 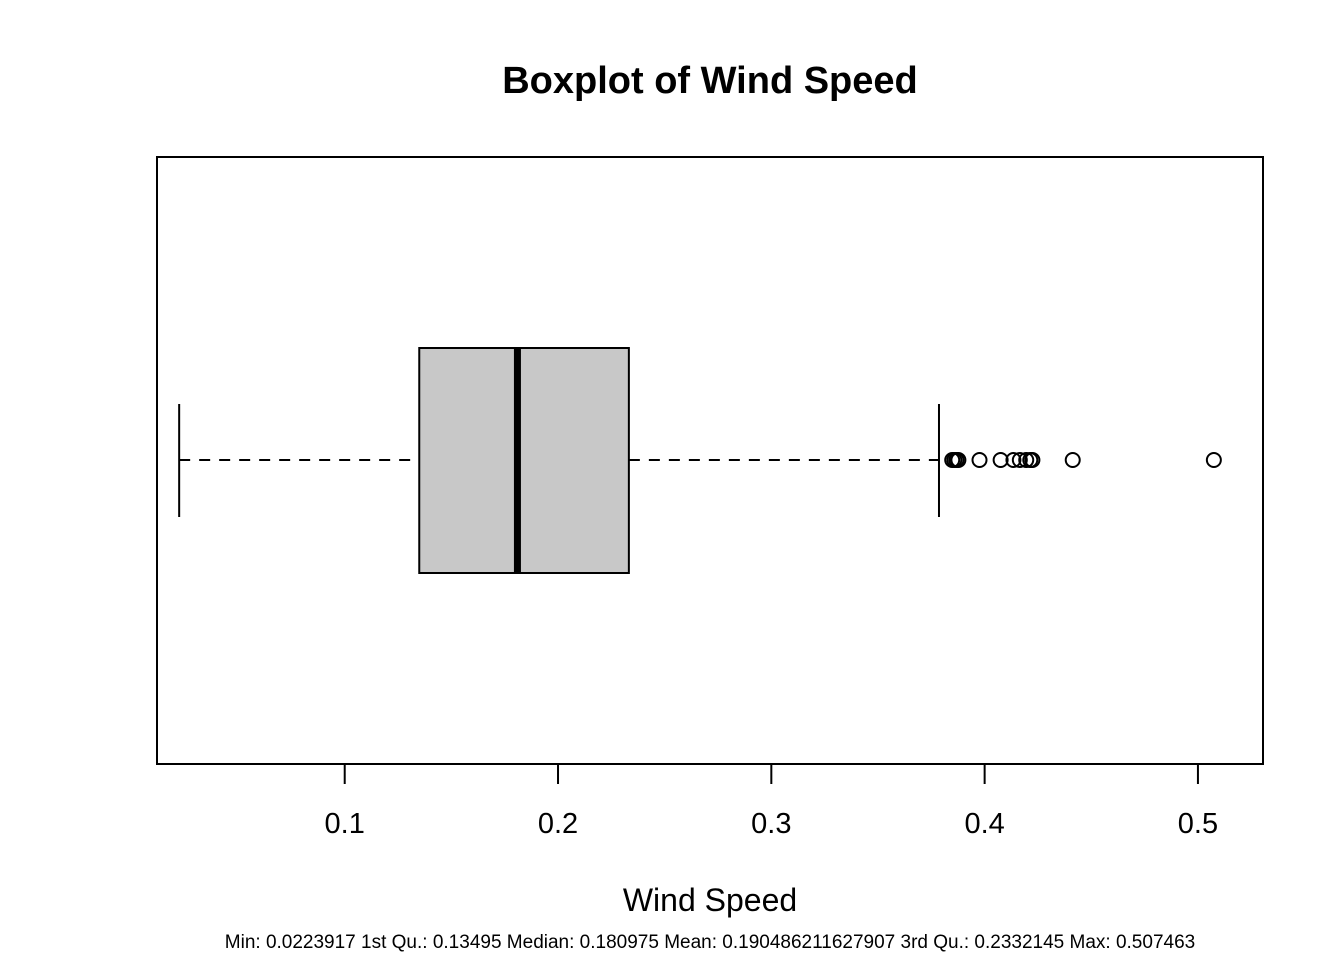 What do you see at coordinates (771, 824) in the screenshot?
I see `x-tick-label-2: 0.3` at bounding box center [771, 824].